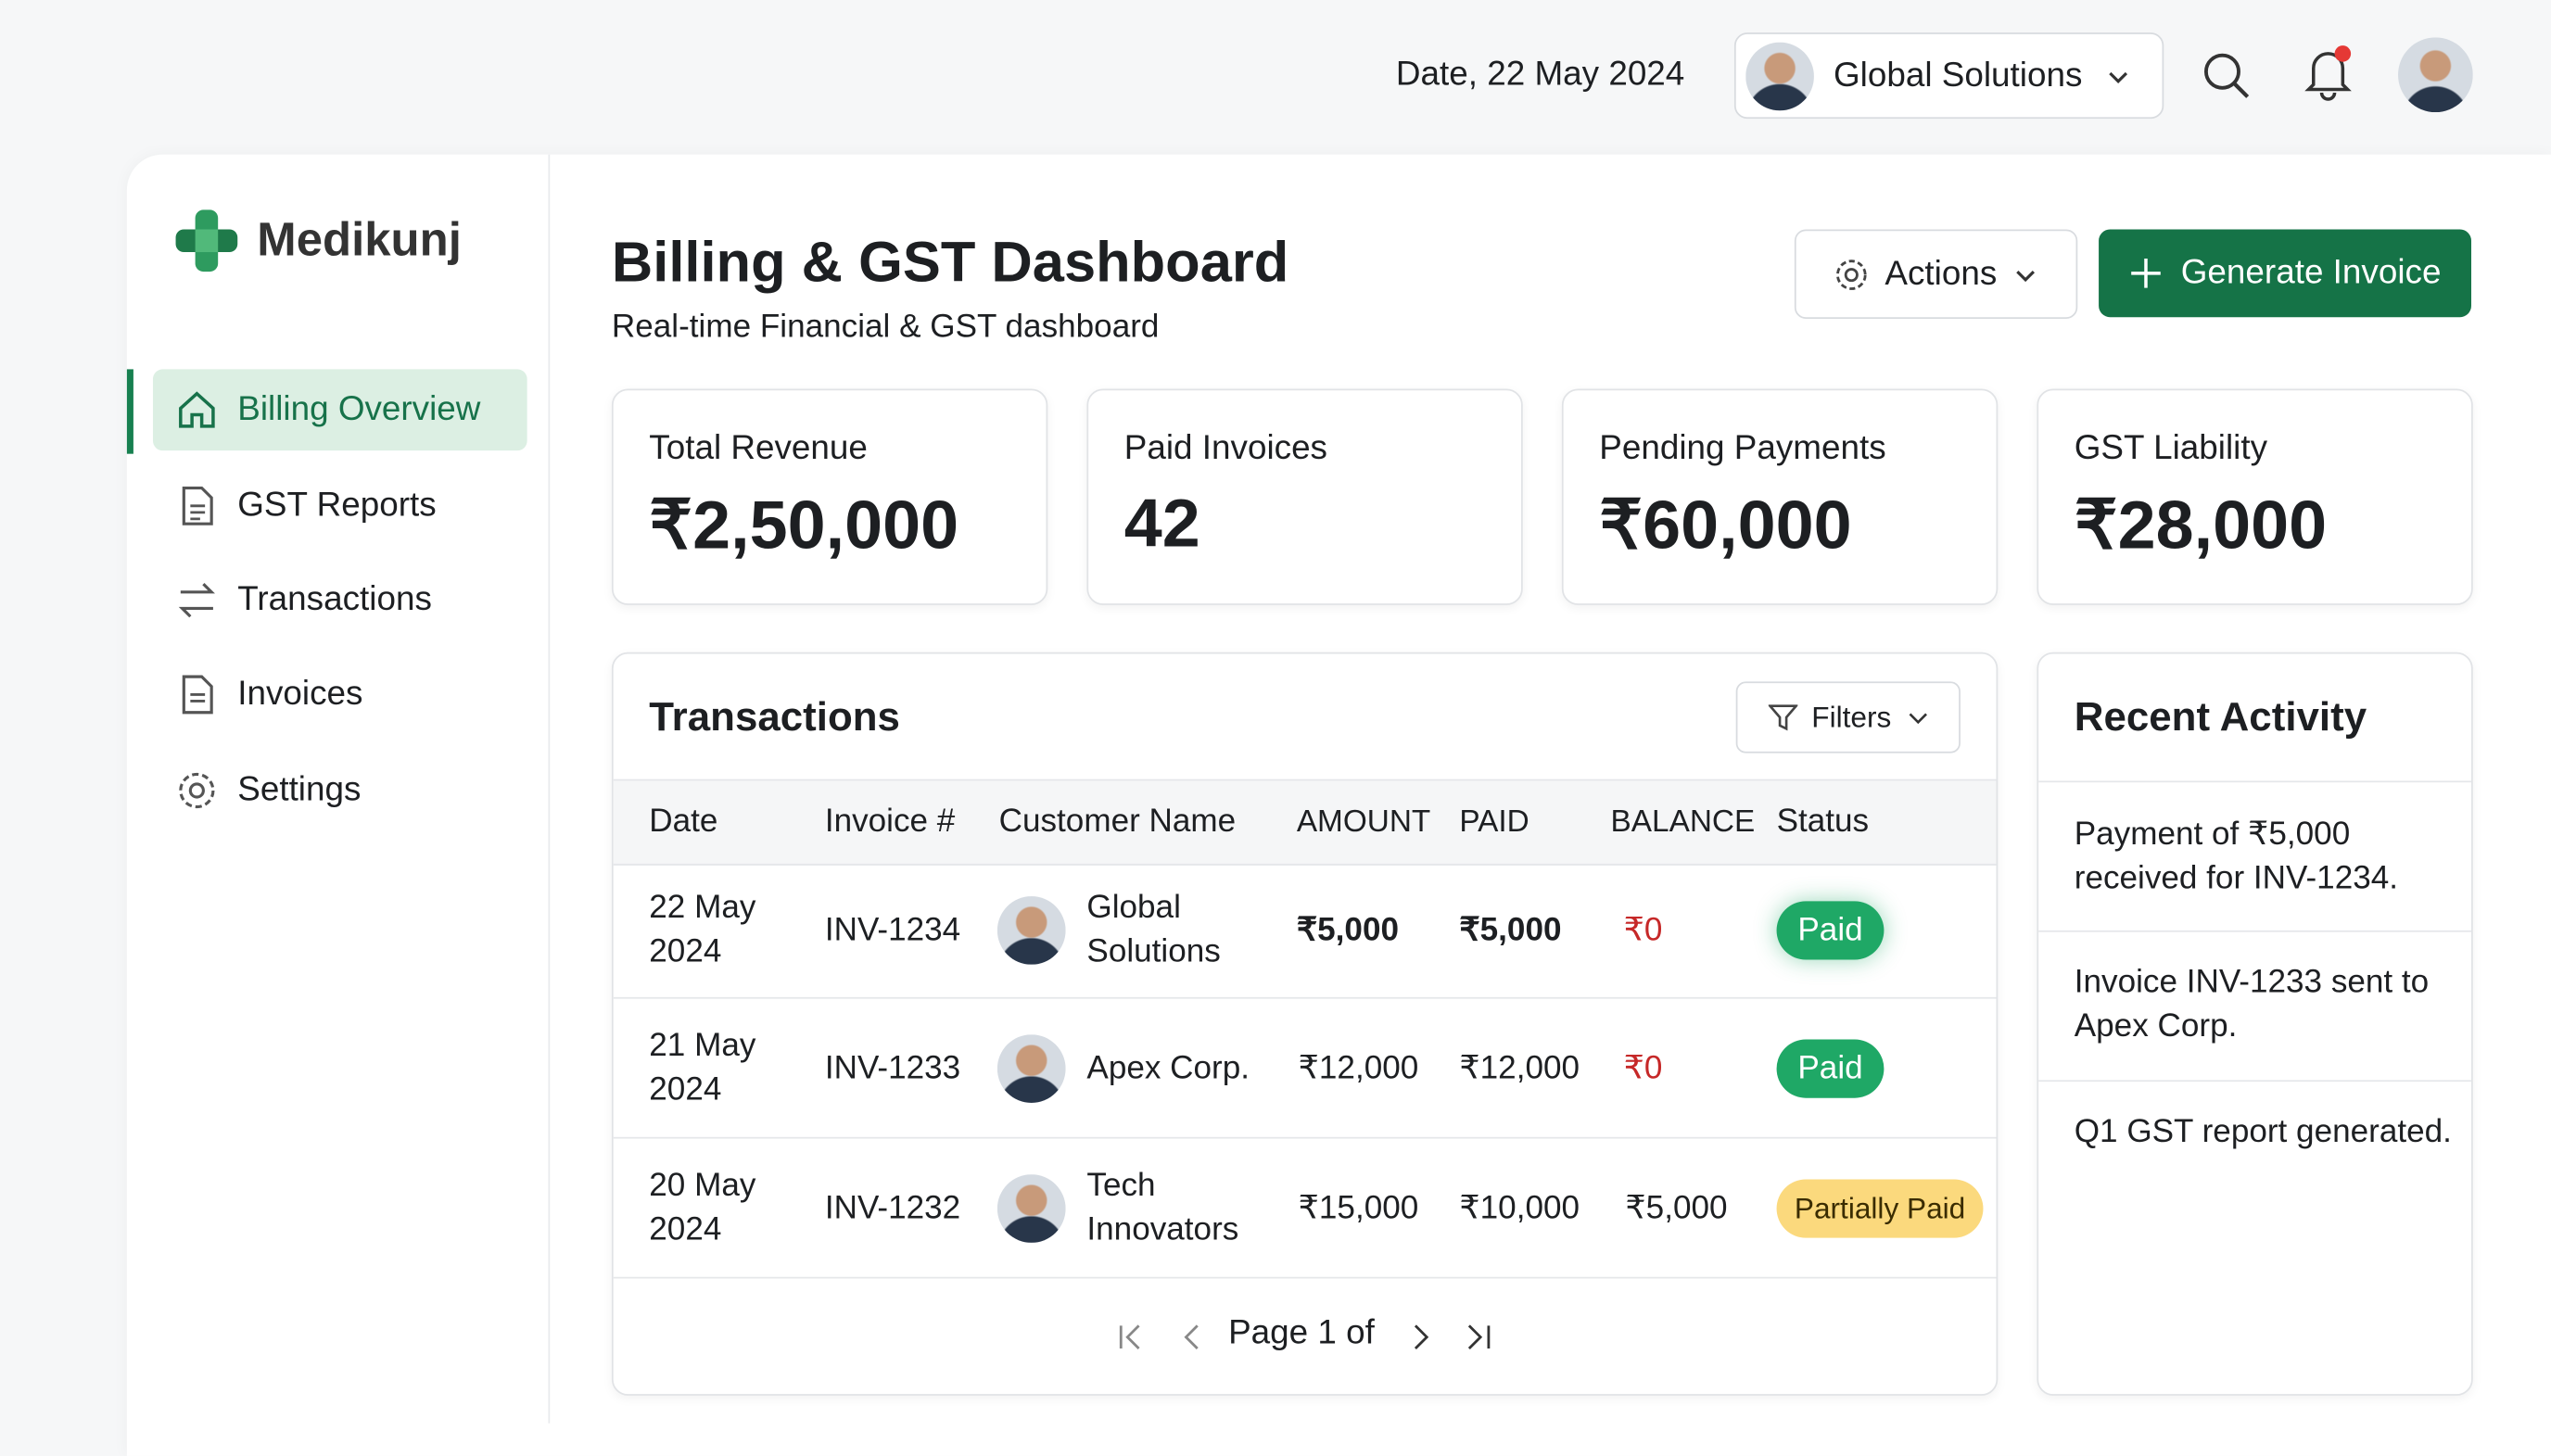  What do you see at coordinates (892, 1068) in the screenshot?
I see `cell-invoice: INV-1233` at bounding box center [892, 1068].